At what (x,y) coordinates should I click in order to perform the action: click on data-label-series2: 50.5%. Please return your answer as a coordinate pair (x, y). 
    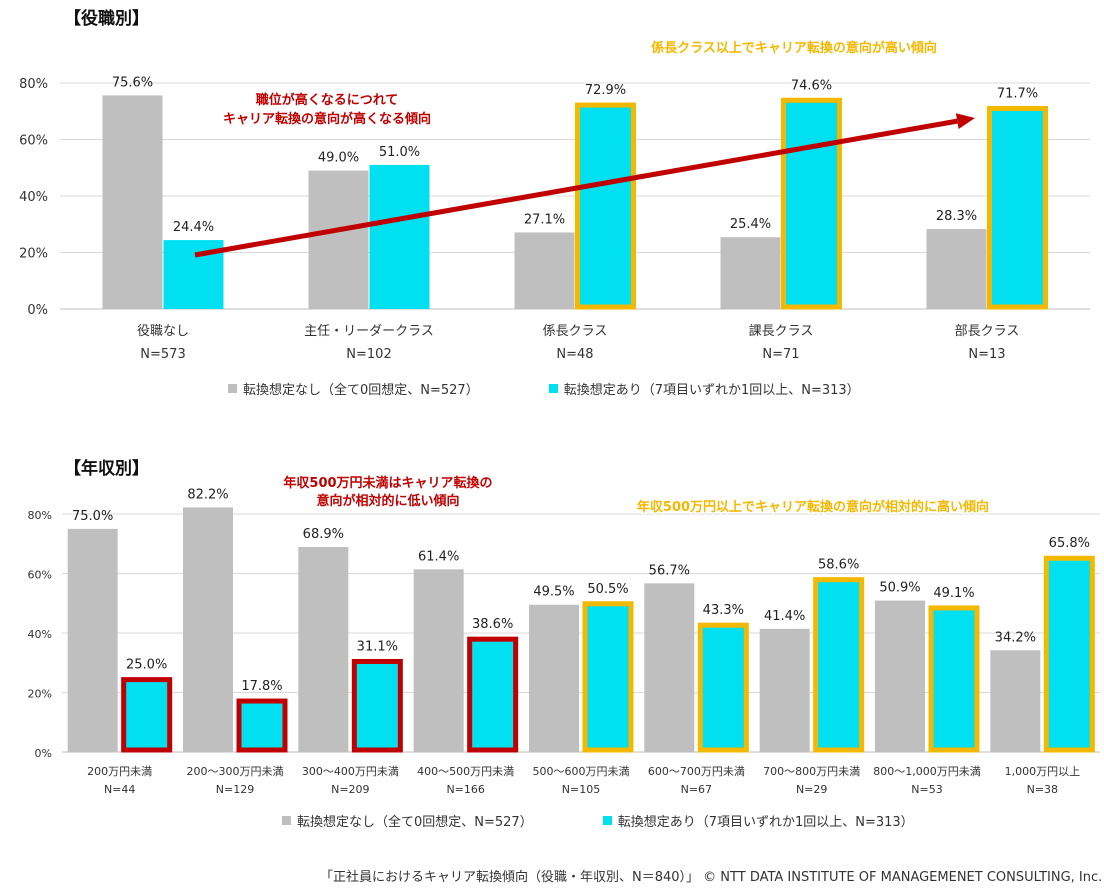
    Looking at the image, I should click on (607, 589).